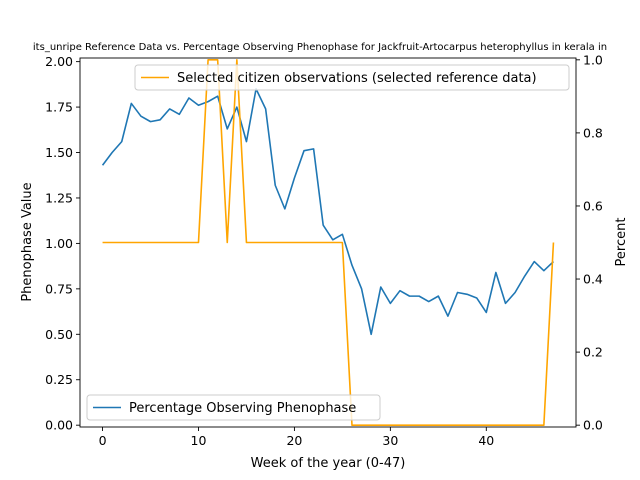 This screenshot has height=480, width=640. What do you see at coordinates (59, 379) in the screenshot?
I see `y-left-tick-label: 0.25` at bounding box center [59, 379].